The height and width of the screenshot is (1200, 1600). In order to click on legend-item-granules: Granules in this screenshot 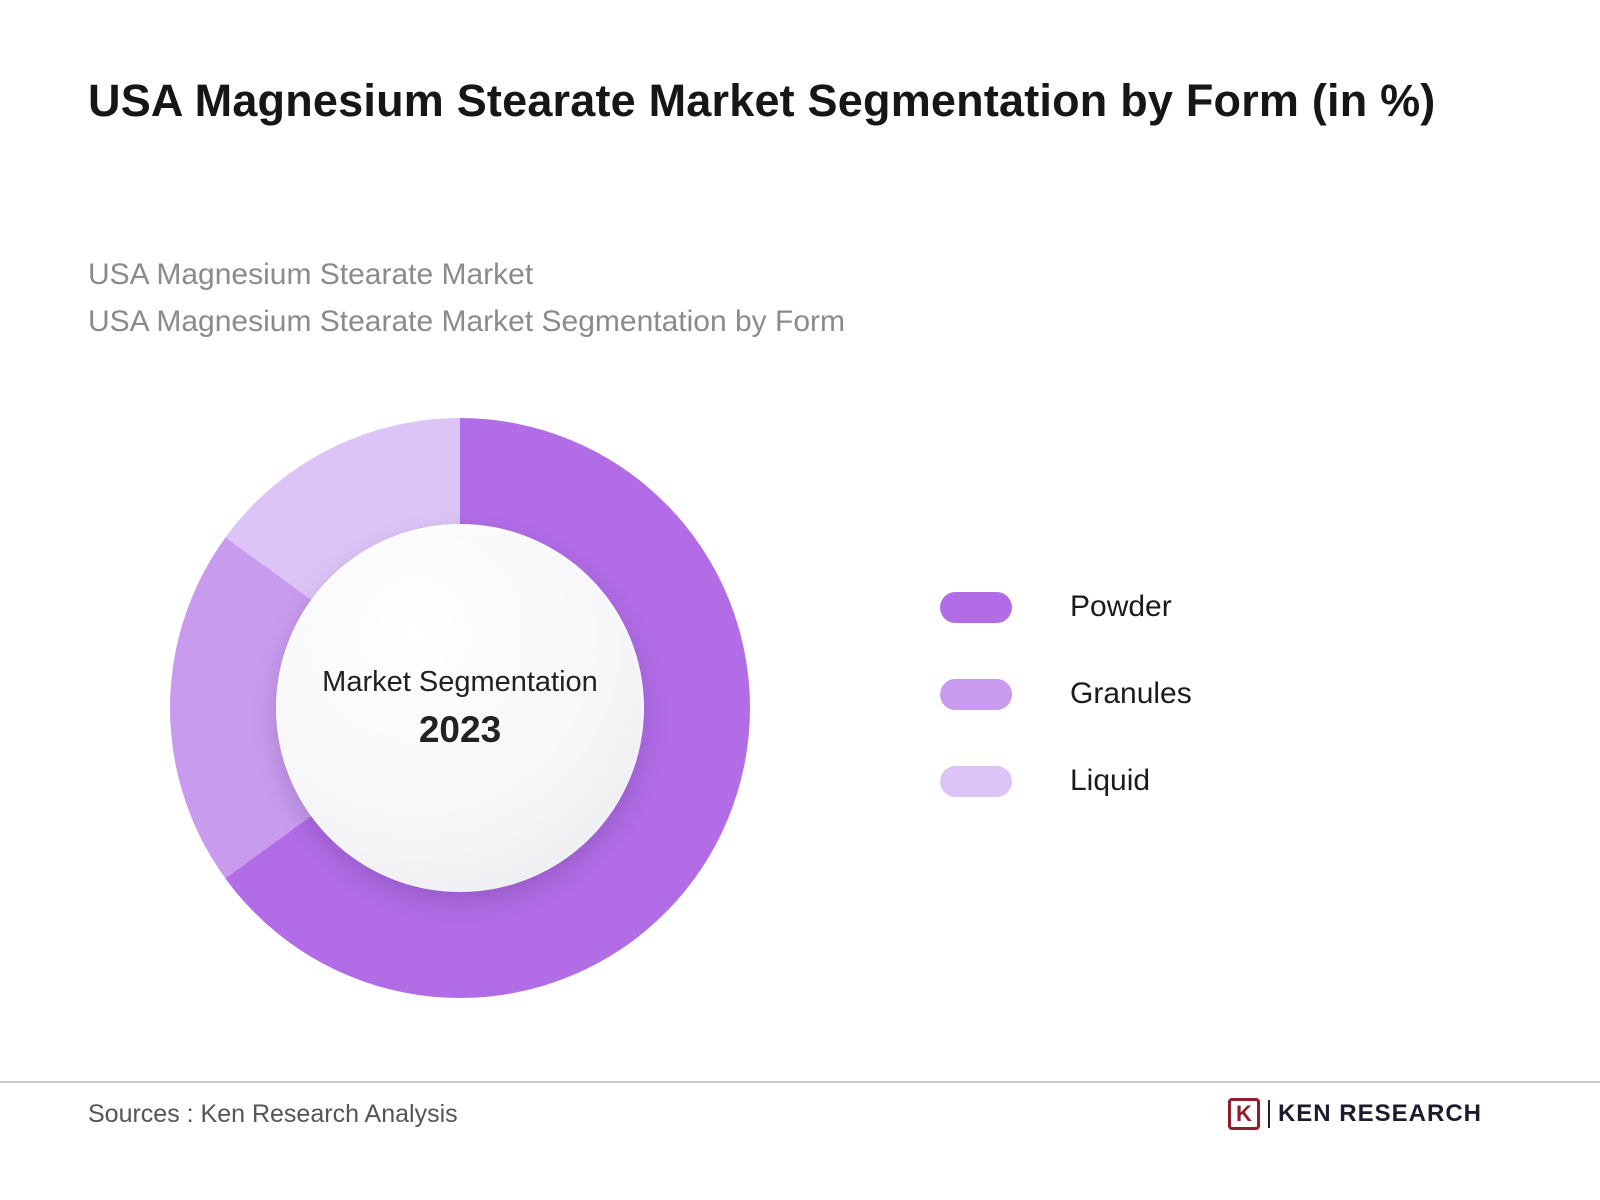, I will do `click(1066, 694)`.